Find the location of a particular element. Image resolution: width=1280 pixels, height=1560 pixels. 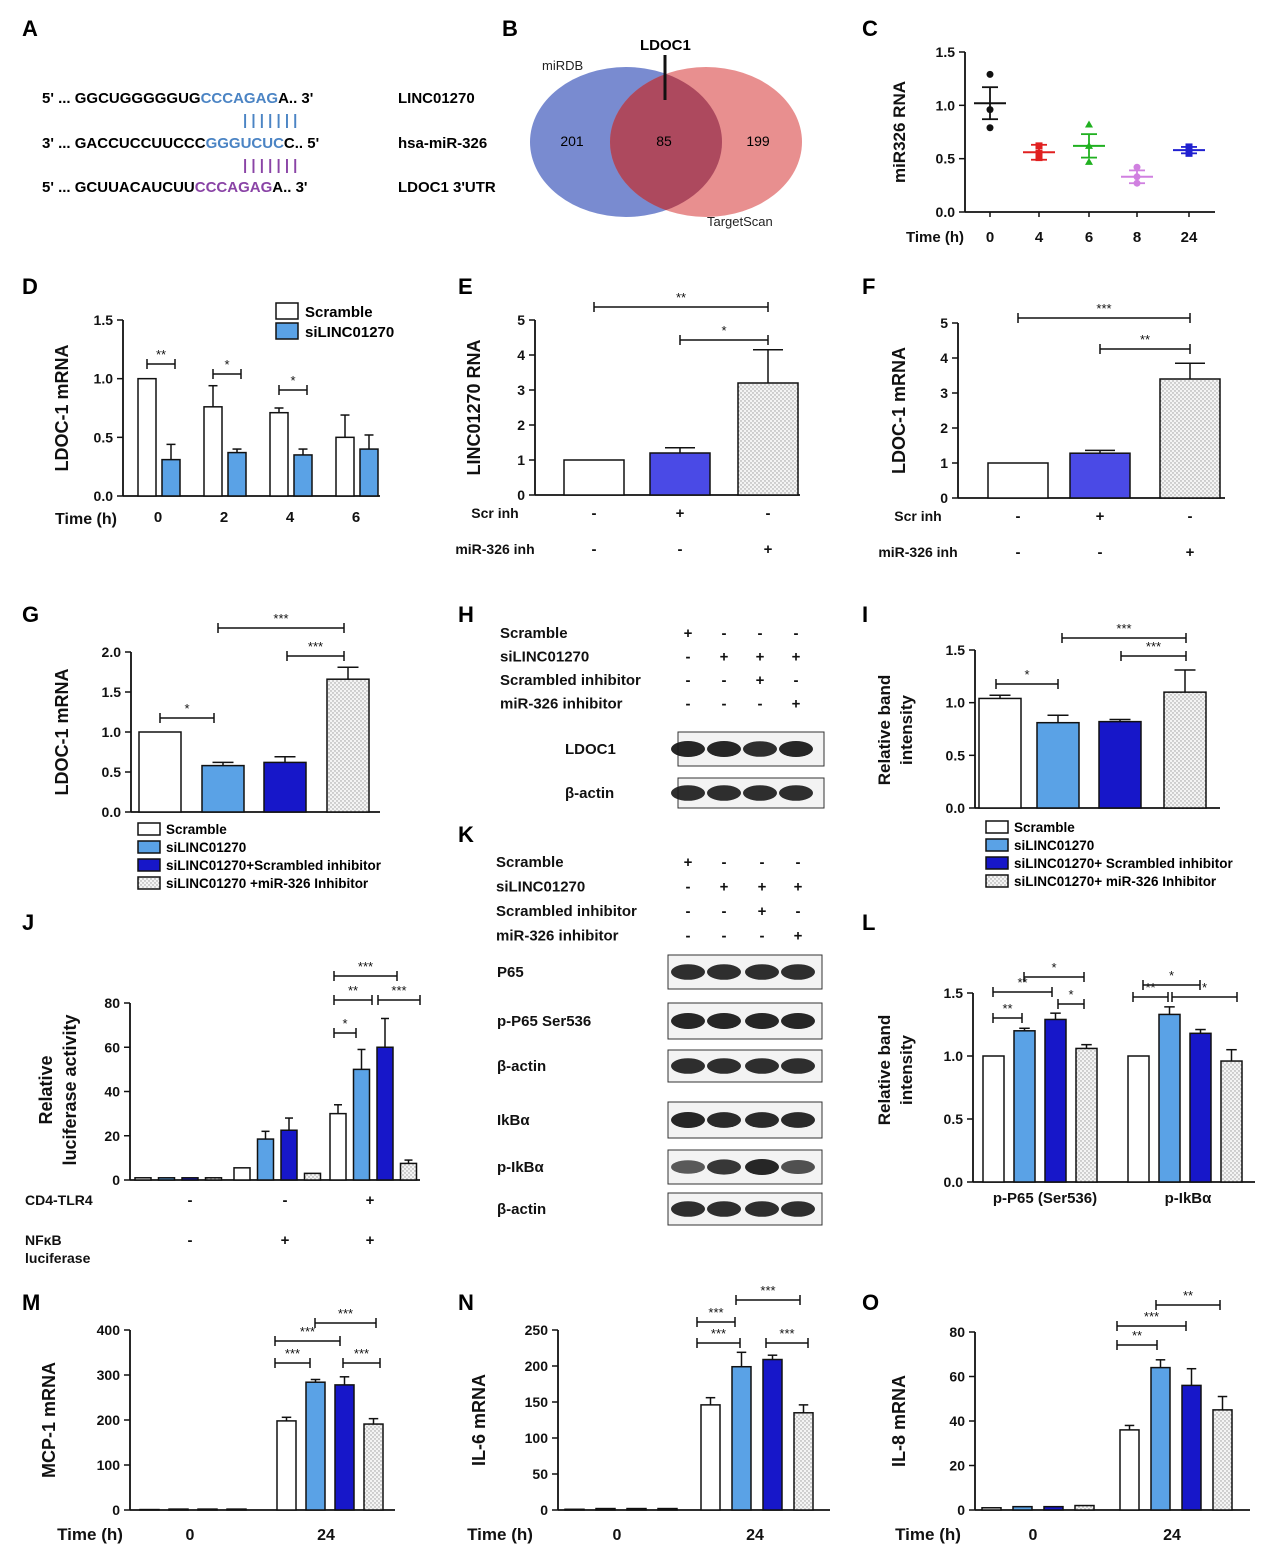

y-axis-label-n: IL-6 mRNA is located at coordinates (479, 1420).